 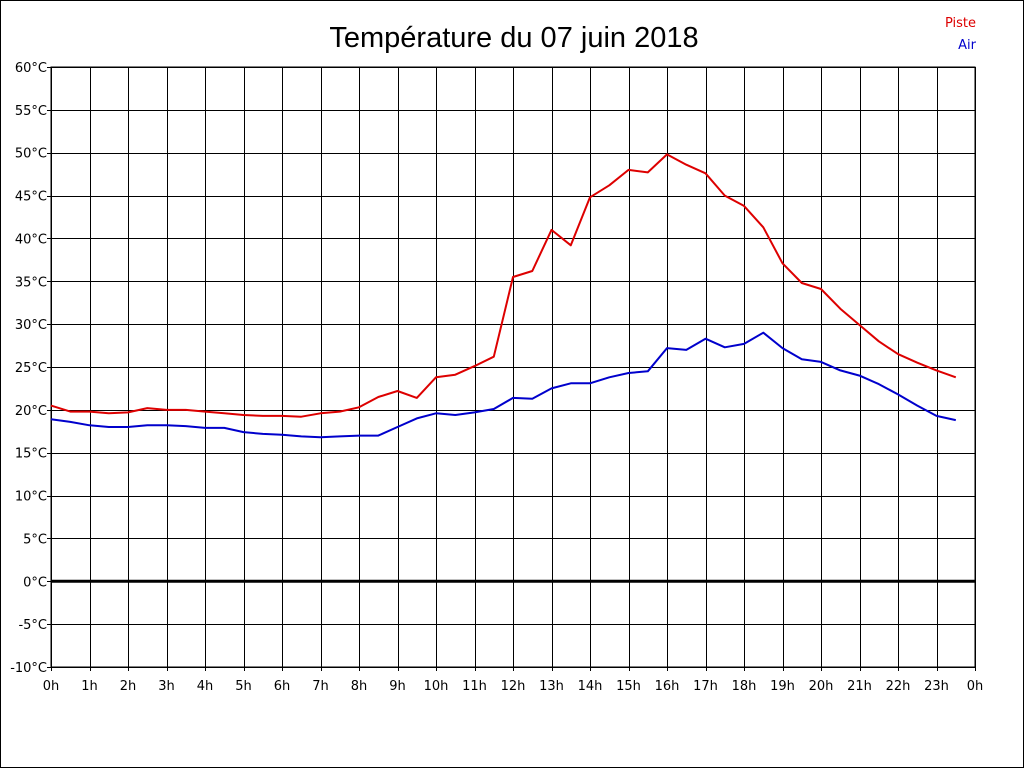 I want to click on x-tick-label: 18h, so click(x=744, y=686).